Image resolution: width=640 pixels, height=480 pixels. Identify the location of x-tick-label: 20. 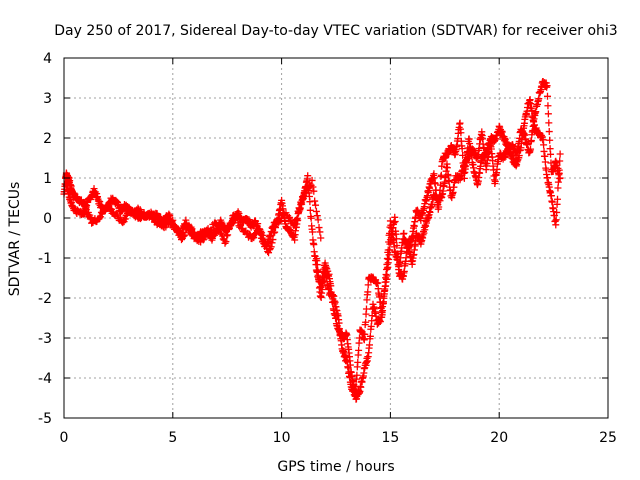
(499, 438).